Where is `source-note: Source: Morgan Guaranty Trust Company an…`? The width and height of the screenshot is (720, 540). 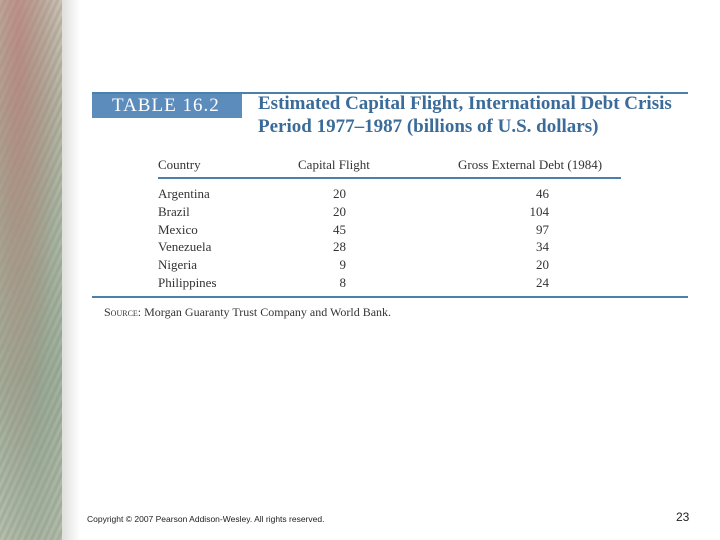
source-note: Source: Morgan Guaranty Trust Company an… is located at coordinates (247, 312).